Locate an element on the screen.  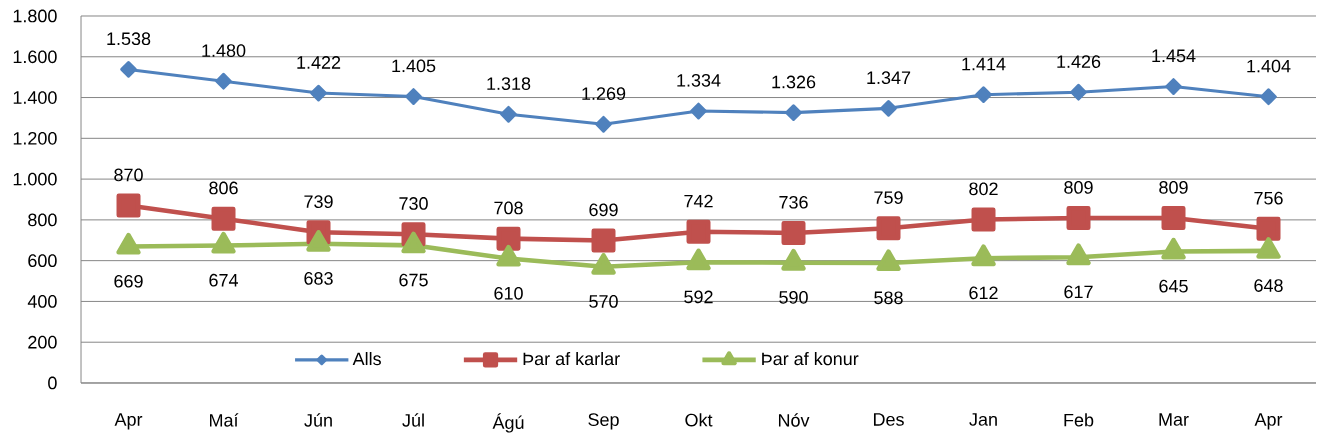
data-label: 759 is located at coordinates (888, 197).